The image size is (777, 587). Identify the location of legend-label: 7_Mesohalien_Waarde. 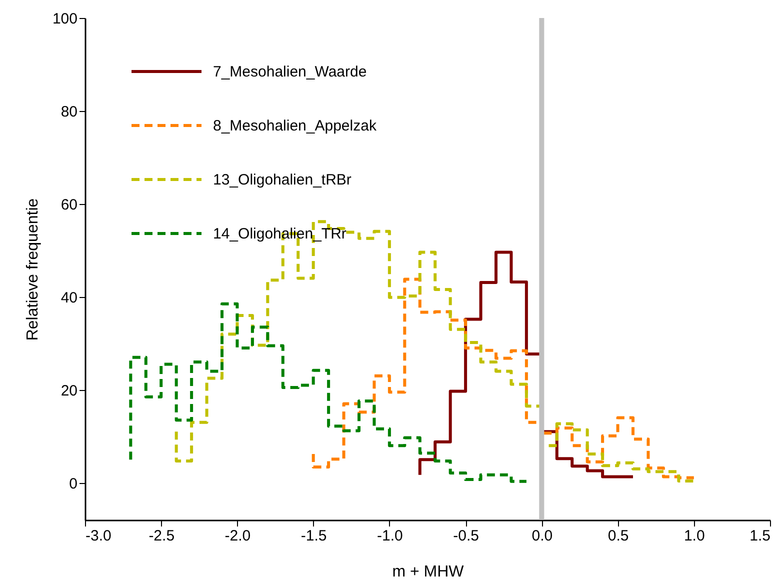
(290, 72).